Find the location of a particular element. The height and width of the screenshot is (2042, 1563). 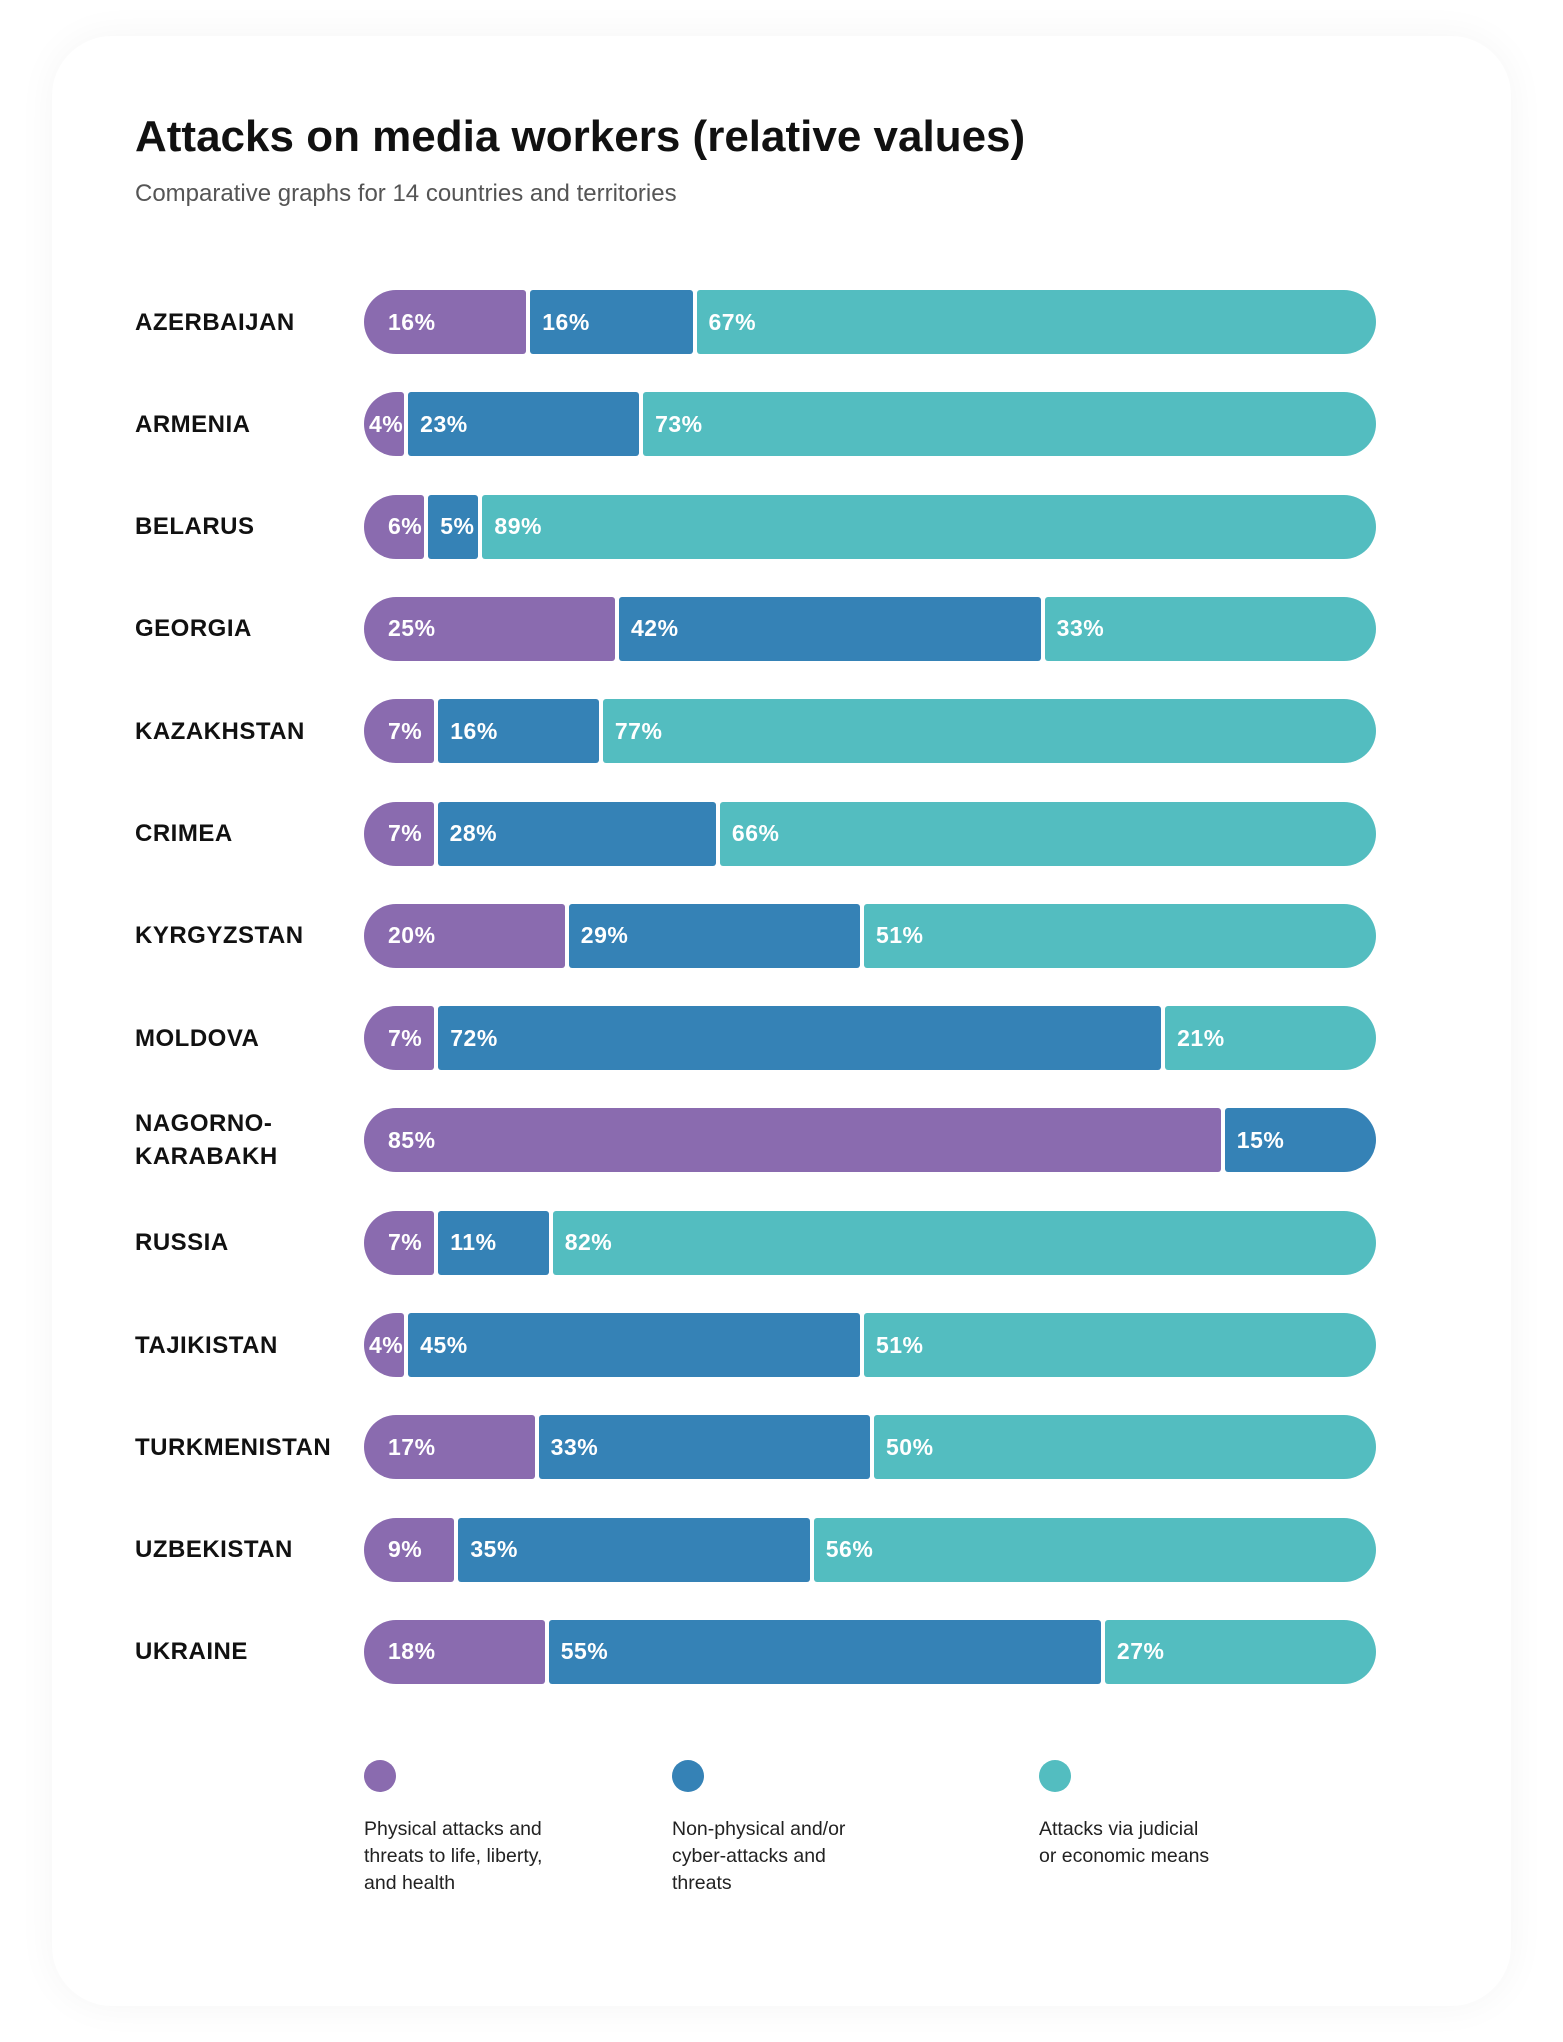

data-label: 20% is located at coordinates (412, 935).